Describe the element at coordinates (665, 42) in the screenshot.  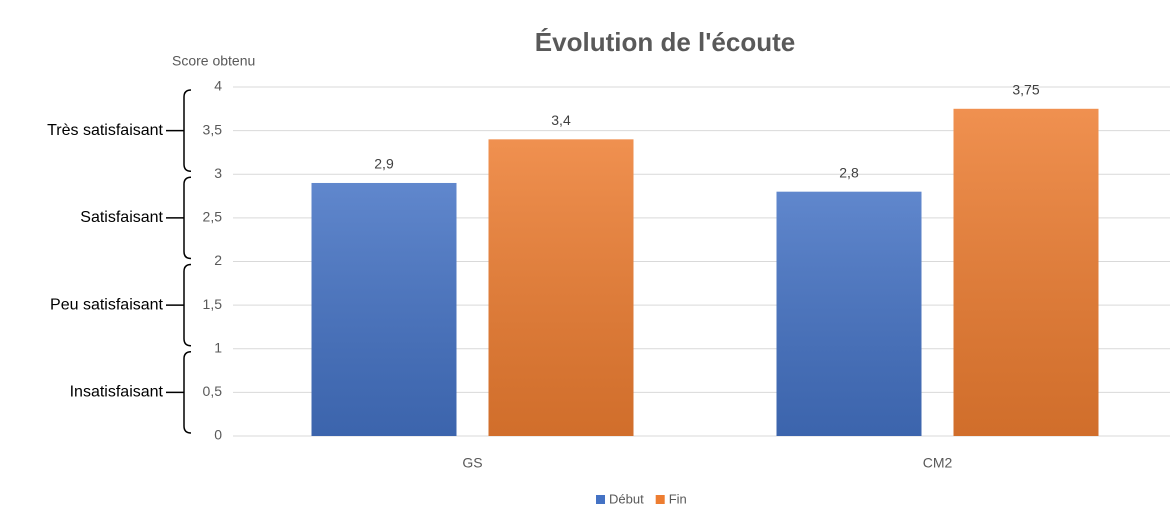
I see `chart-title: Évolution de l'écoute` at that location.